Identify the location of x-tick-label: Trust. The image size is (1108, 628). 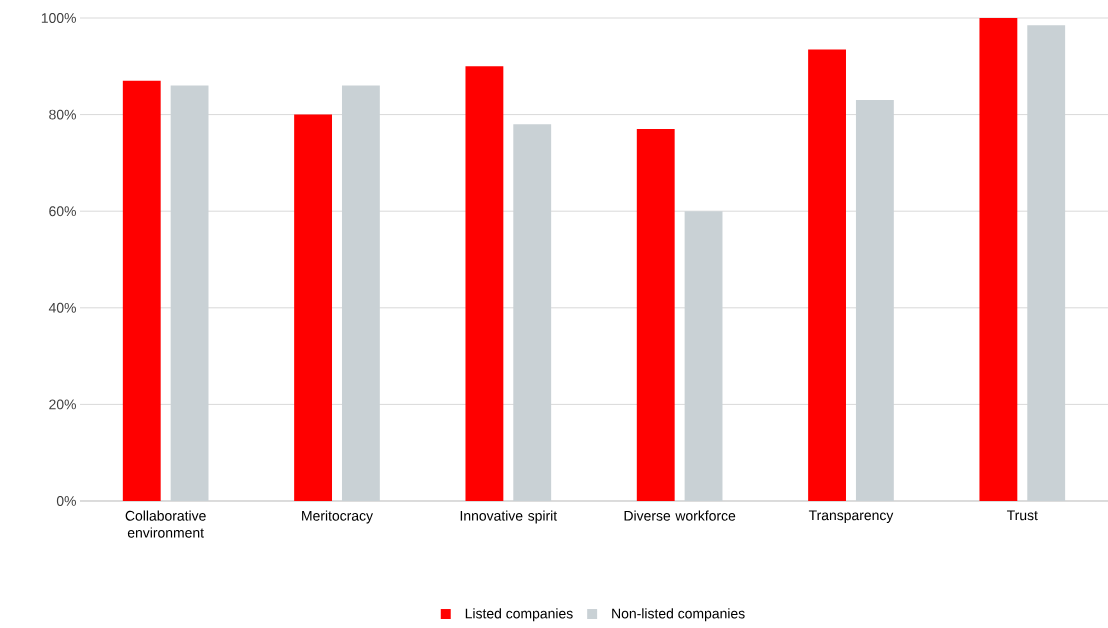
(1022, 515).